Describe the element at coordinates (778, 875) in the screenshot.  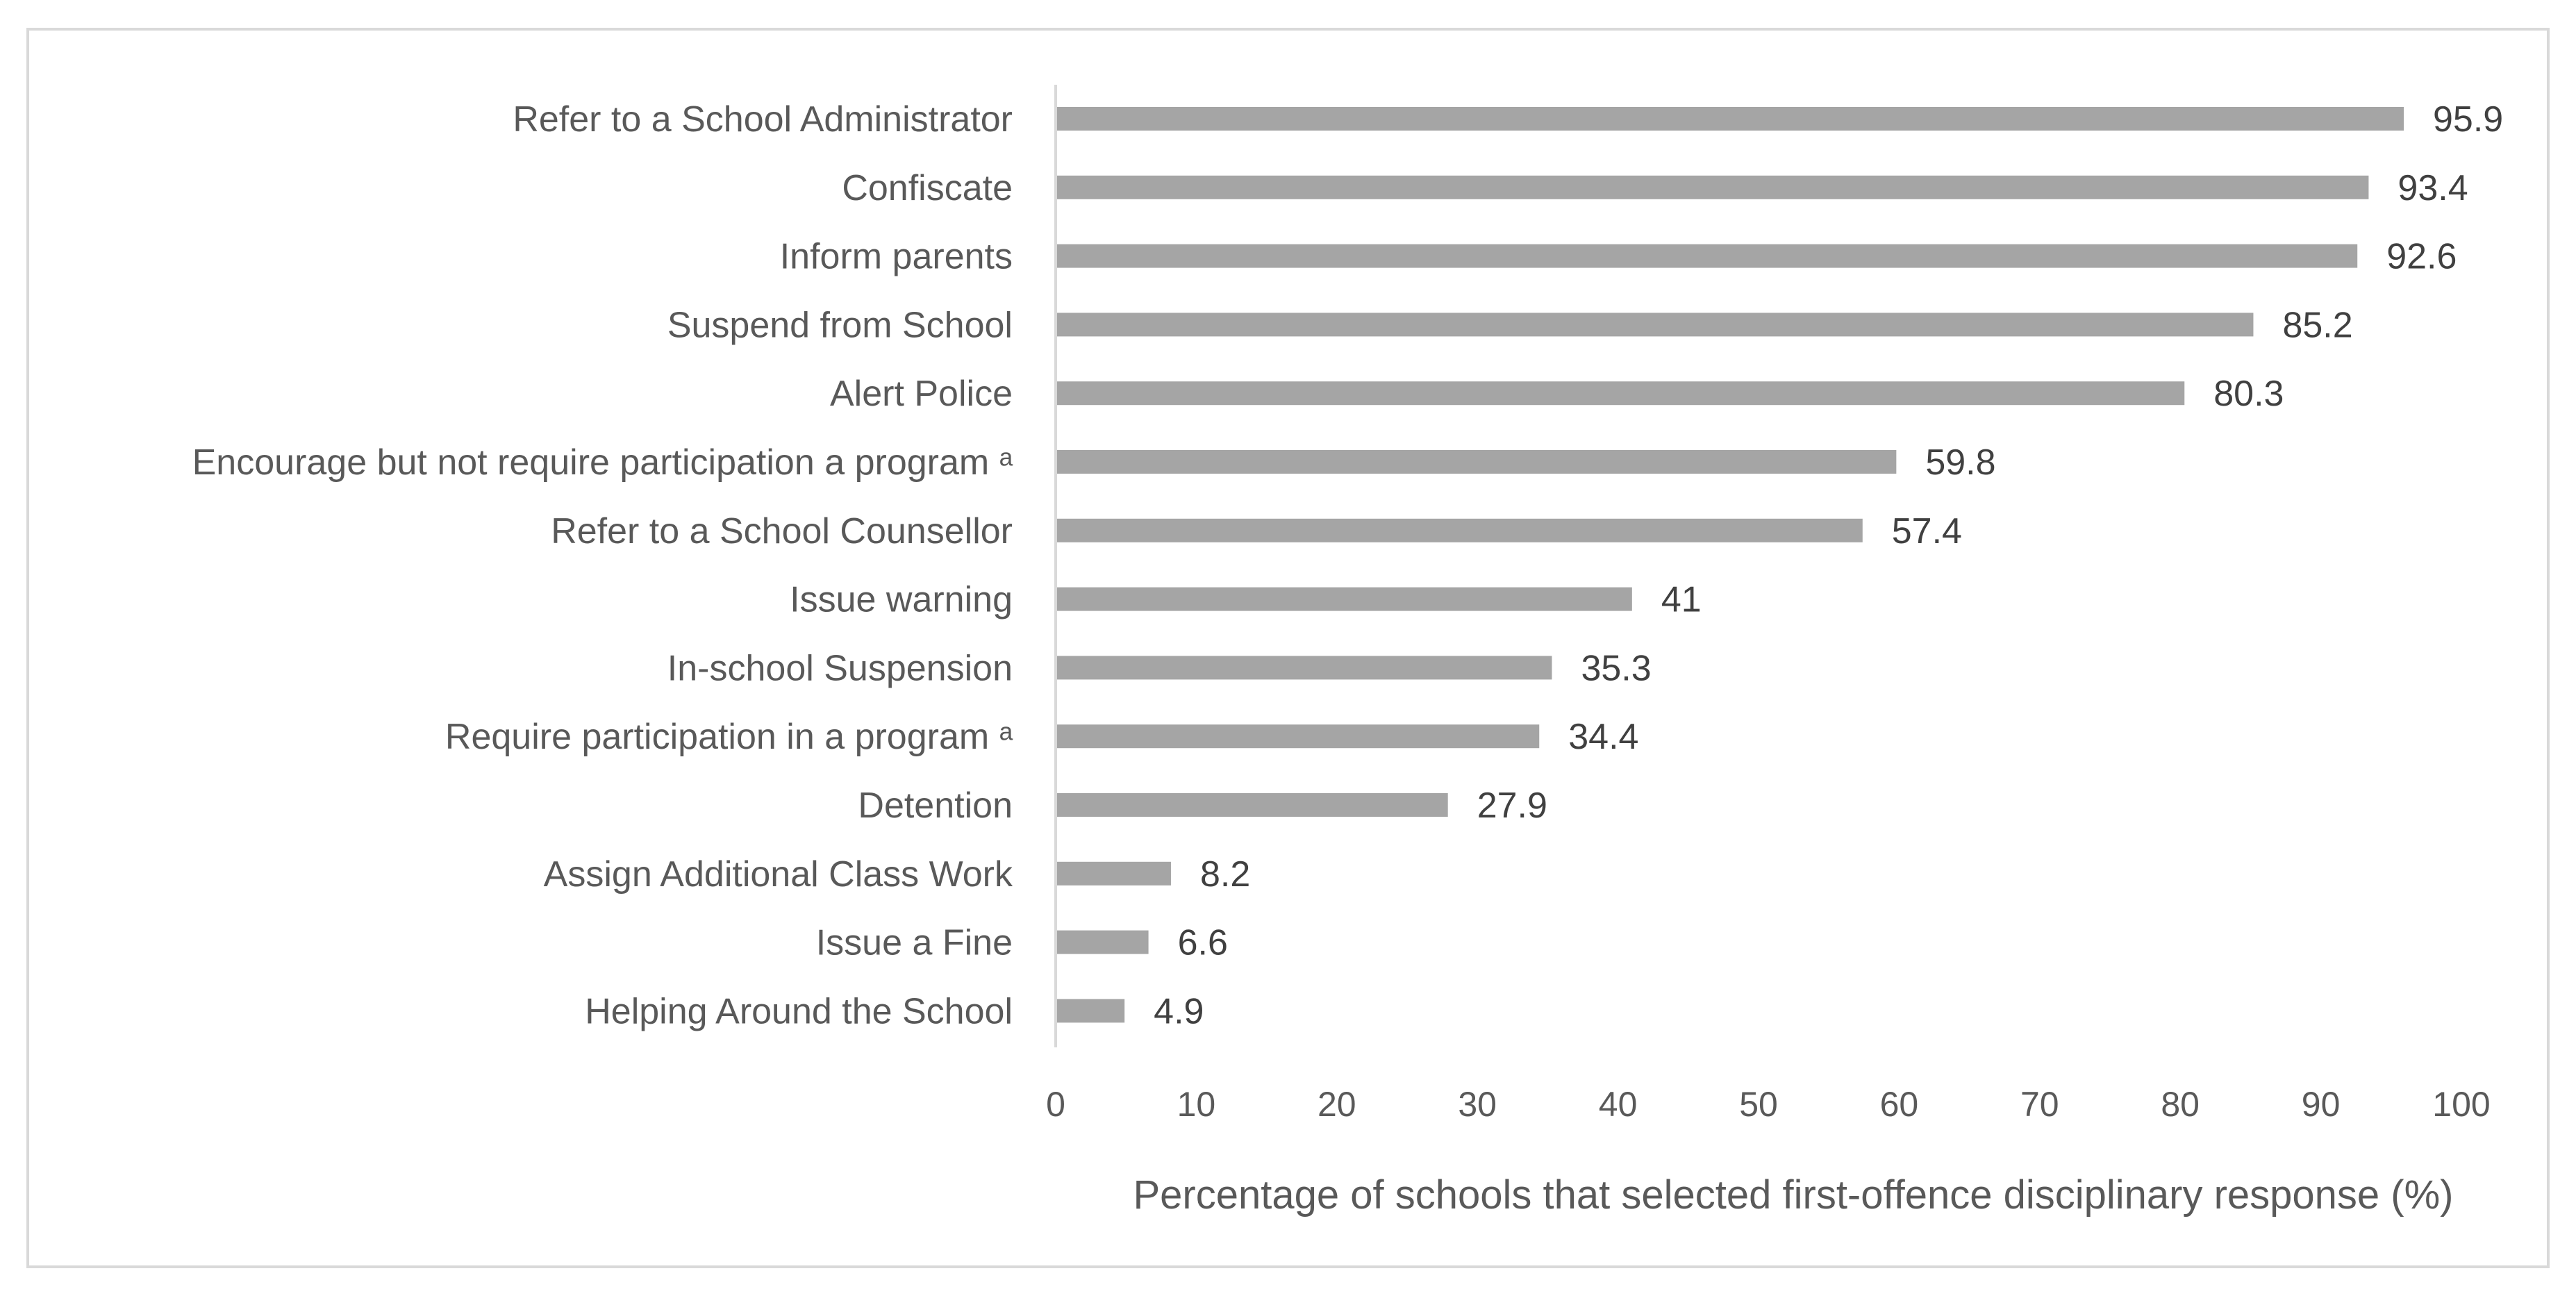
I see `category-label: Assign Additional Class Work` at that location.